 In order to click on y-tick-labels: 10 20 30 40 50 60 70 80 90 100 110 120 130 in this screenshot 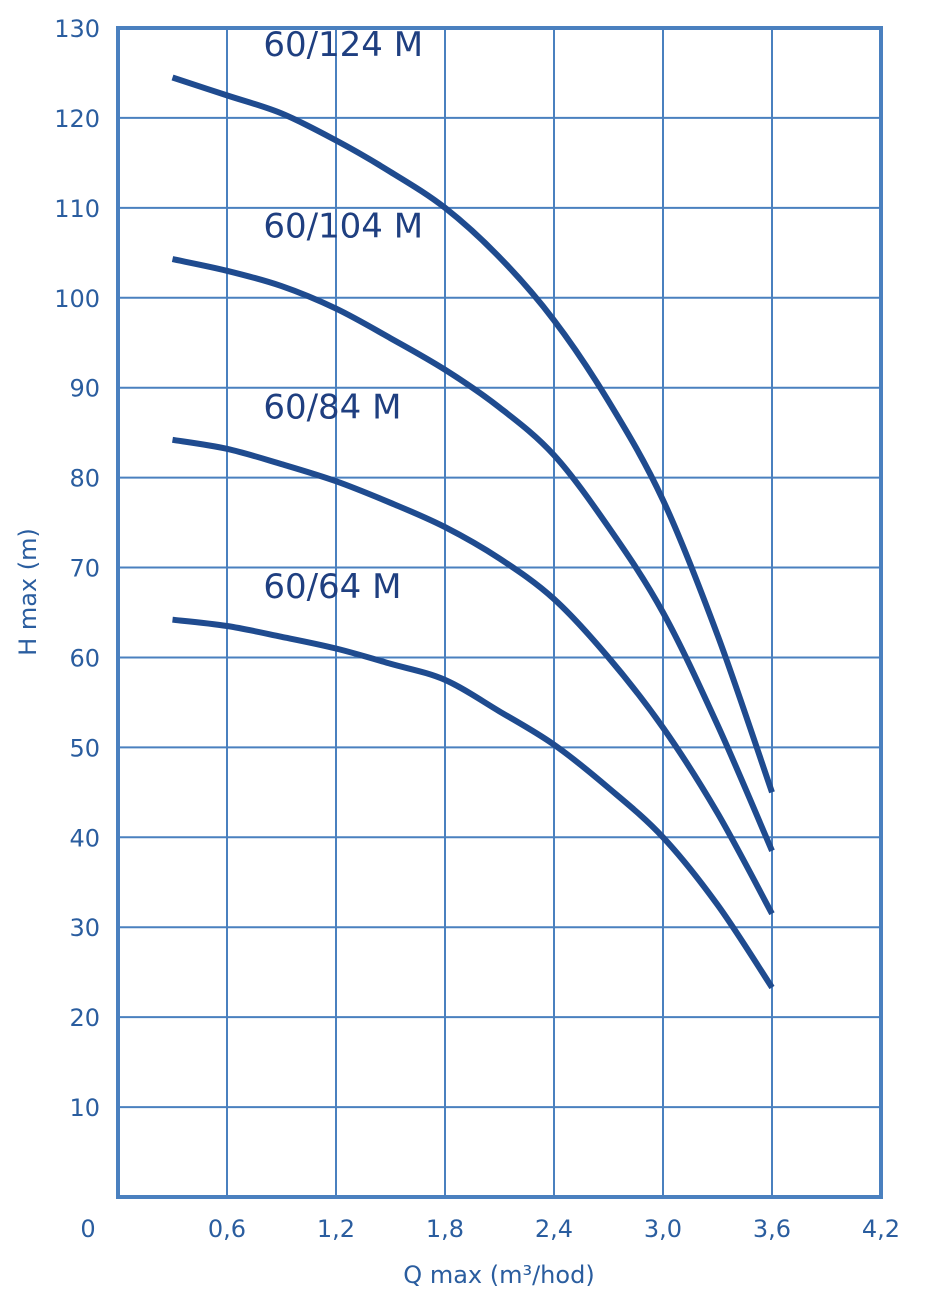, I will do `click(77, 568)`.